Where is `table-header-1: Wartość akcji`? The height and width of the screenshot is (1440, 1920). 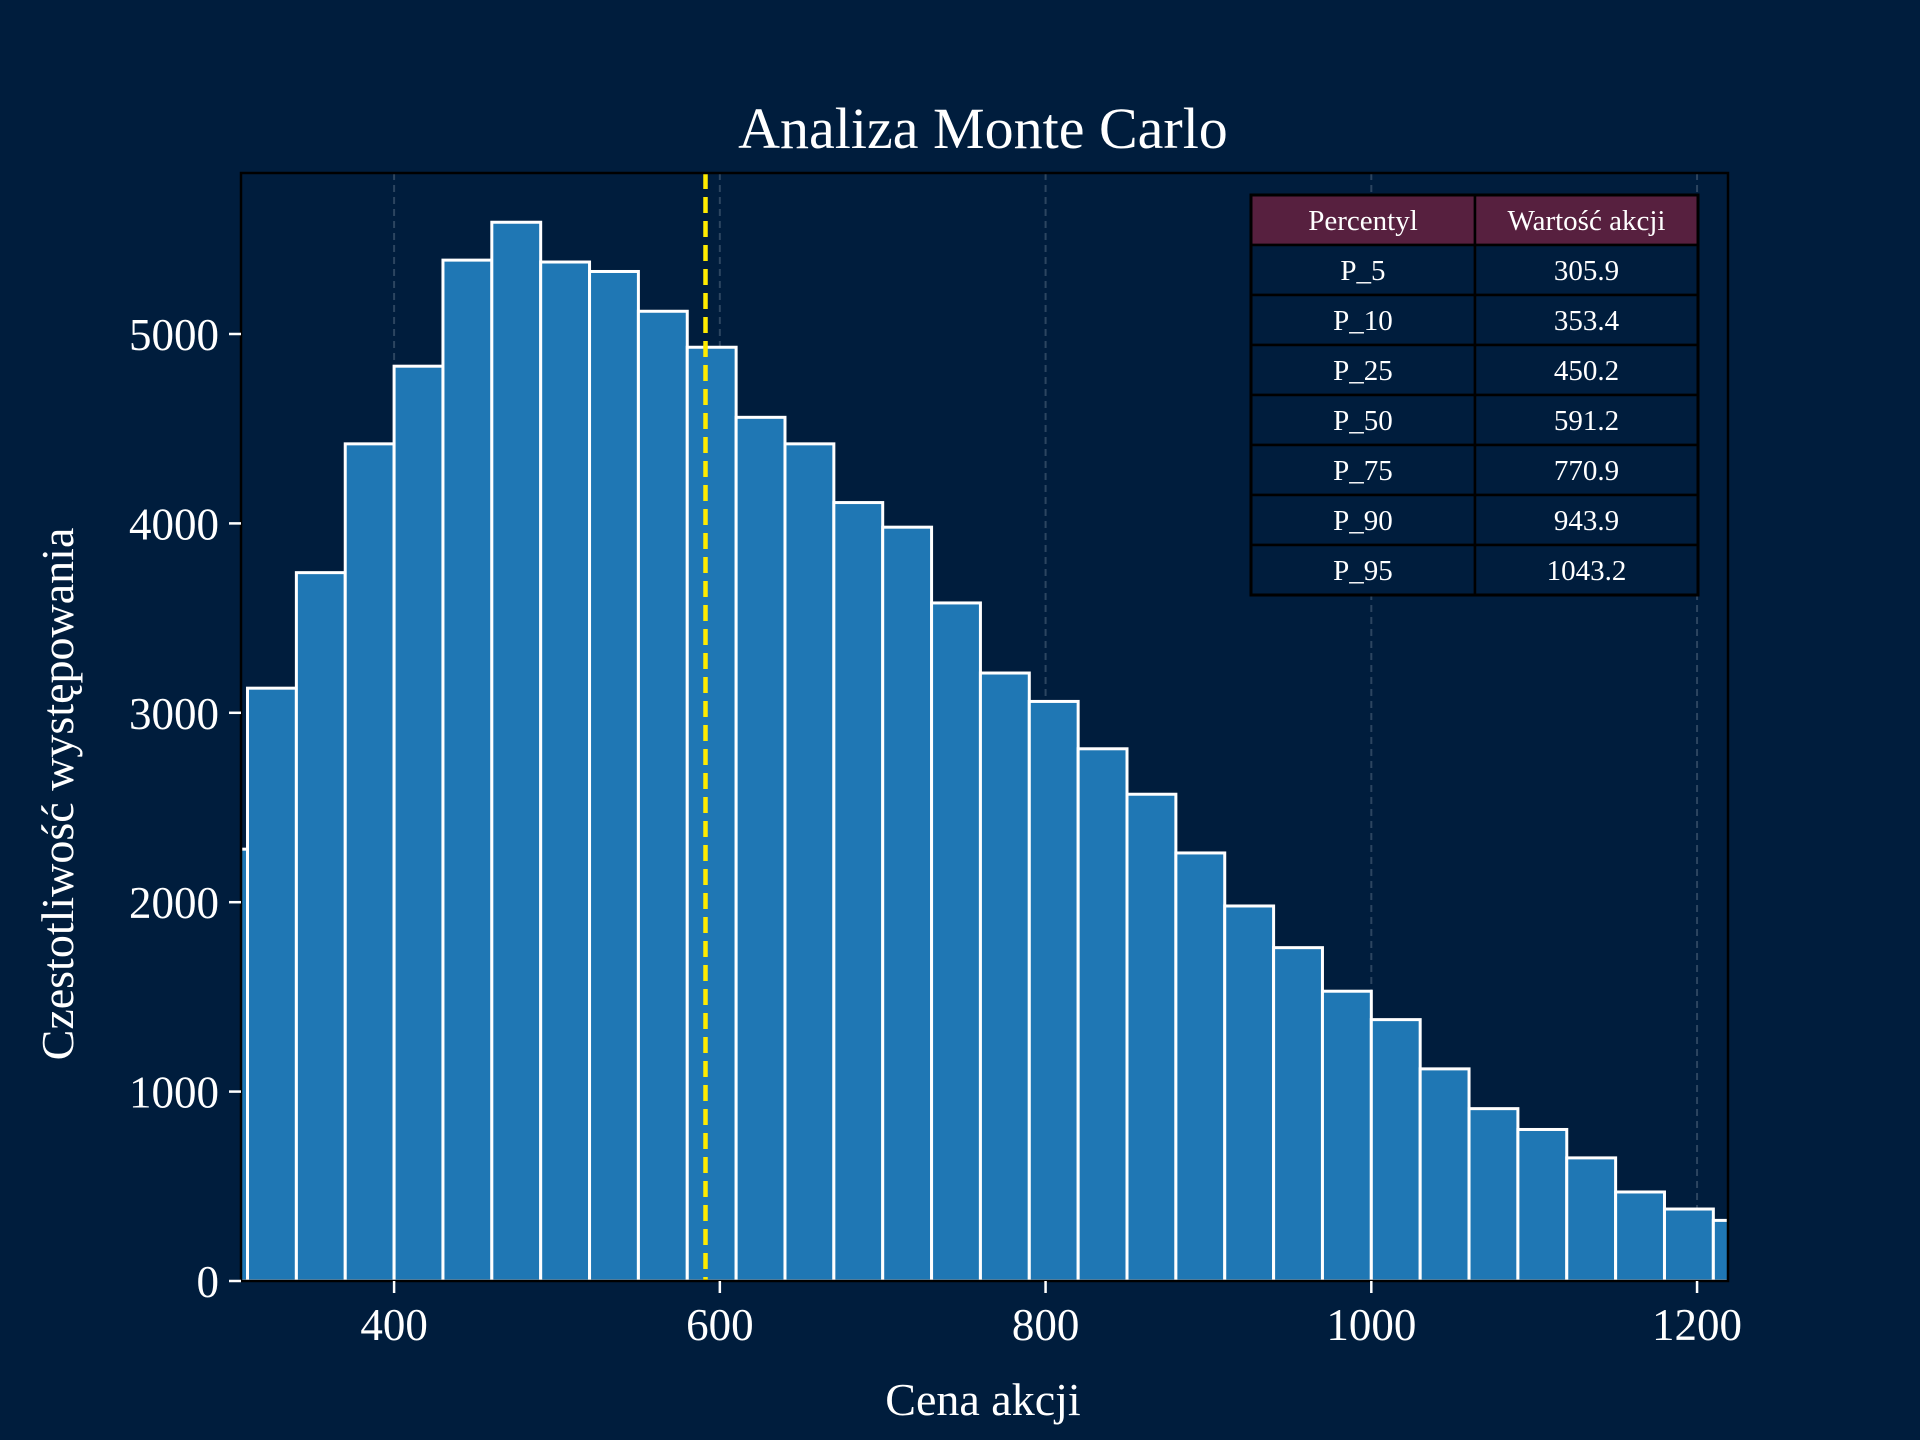
table-header-1: Wartość akcji is located at coordinates (1587, 221).